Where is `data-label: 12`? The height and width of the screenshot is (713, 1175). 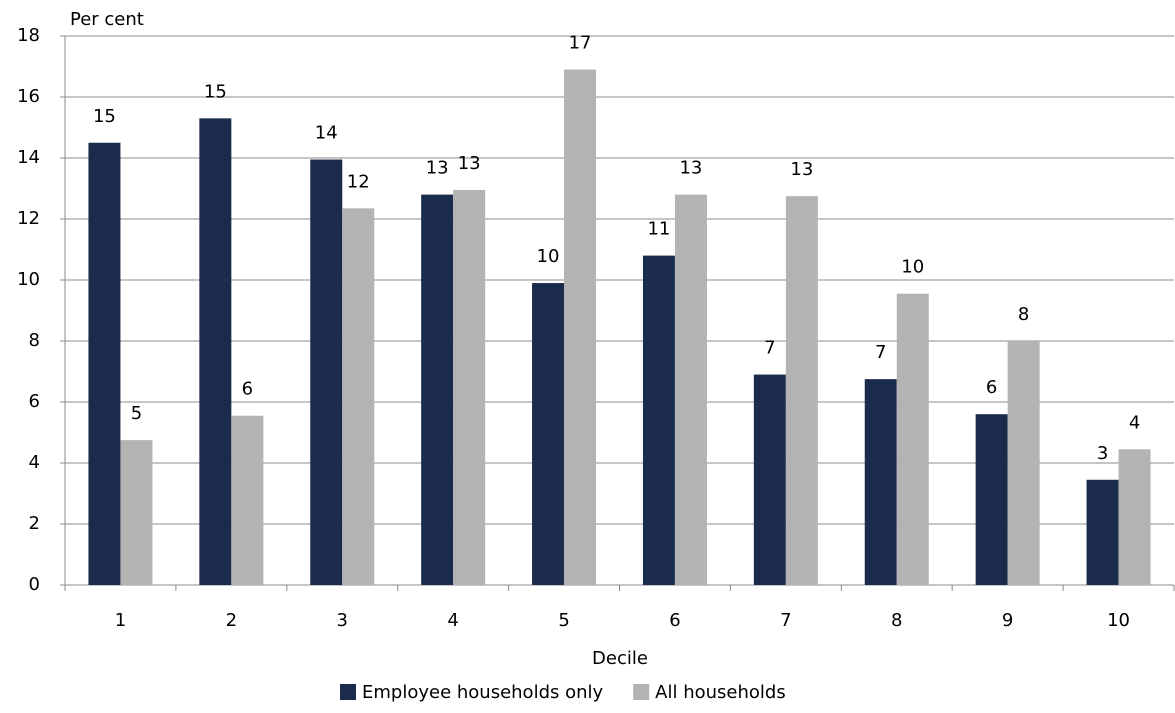
data-label: 12 is located at coordinates (358, 181).